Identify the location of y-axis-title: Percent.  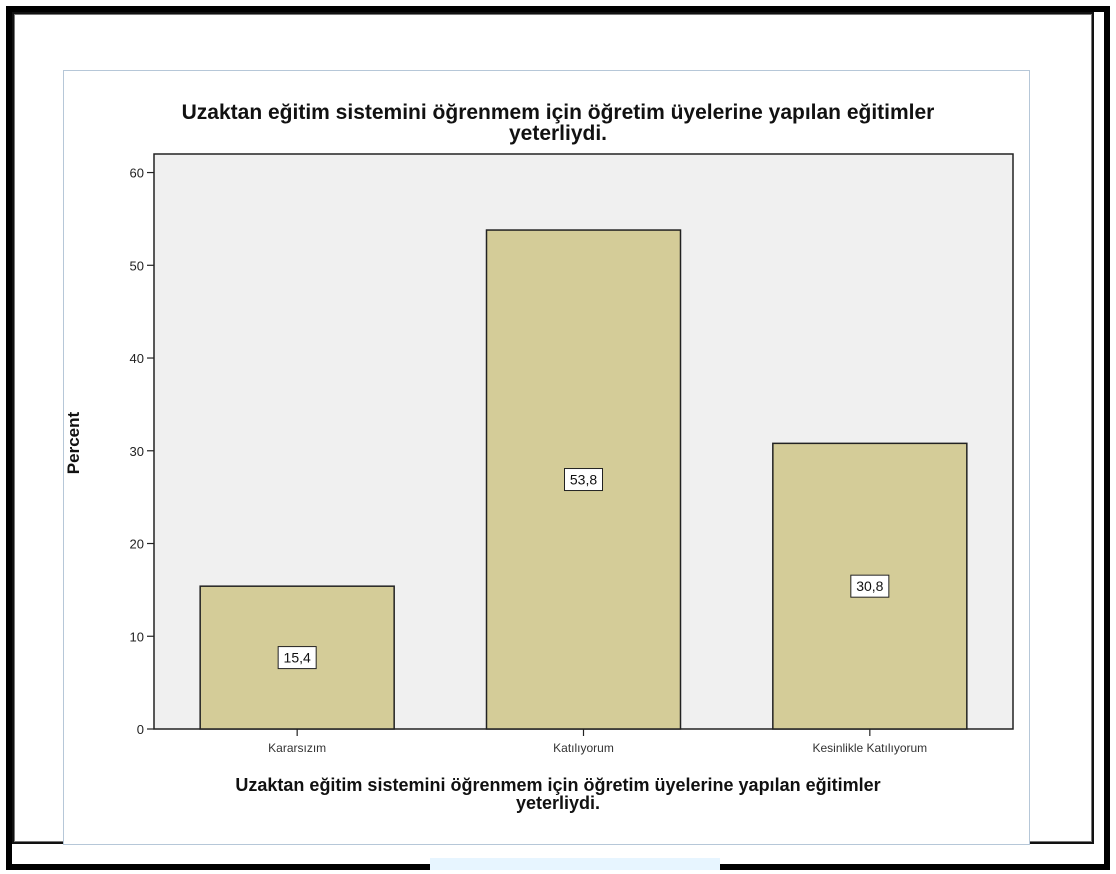
(73, 443).